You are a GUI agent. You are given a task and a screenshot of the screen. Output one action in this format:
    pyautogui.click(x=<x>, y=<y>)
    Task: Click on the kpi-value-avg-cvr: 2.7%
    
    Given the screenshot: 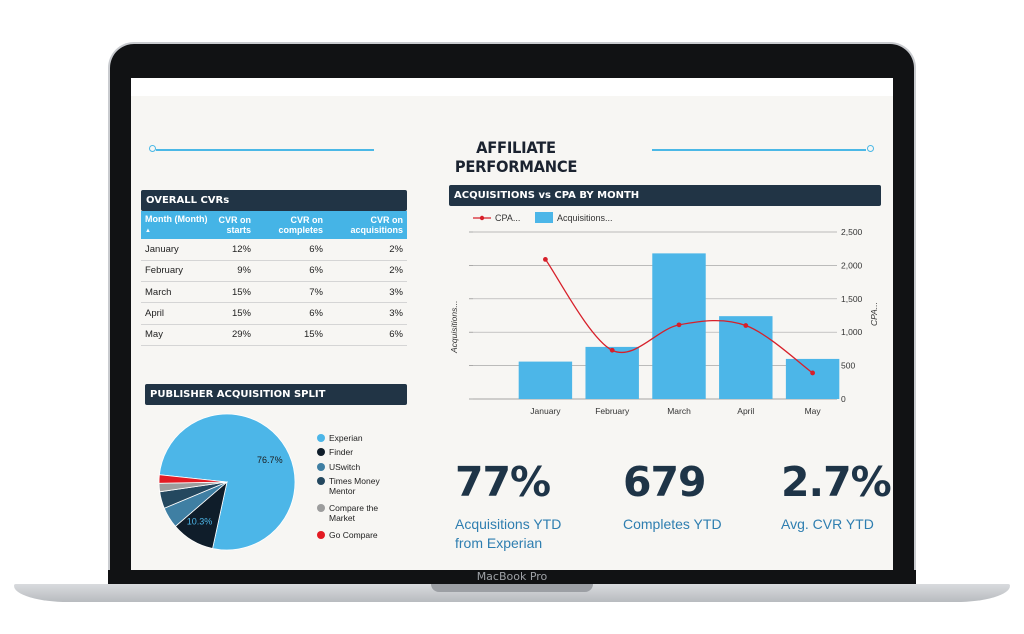 What is the action you would take?
    pyautogui.click(x=836, y=482)
    